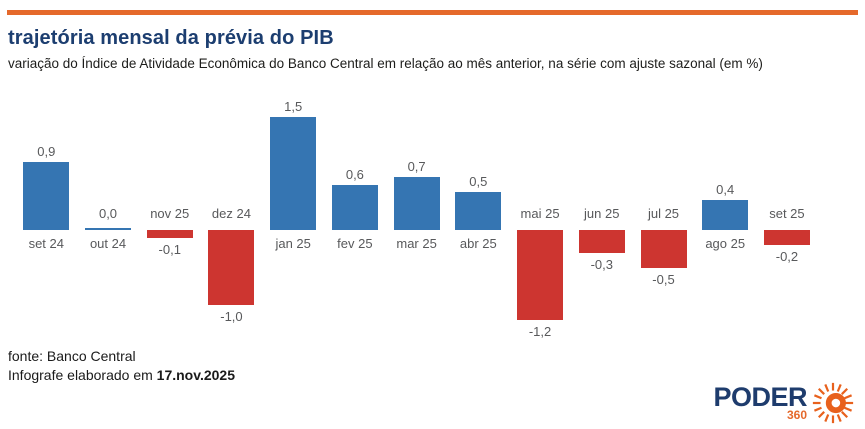  Describe the element at coordinates (602, 213) in the screenshot. I see `month-label-jun-25: jun 25` at that location.